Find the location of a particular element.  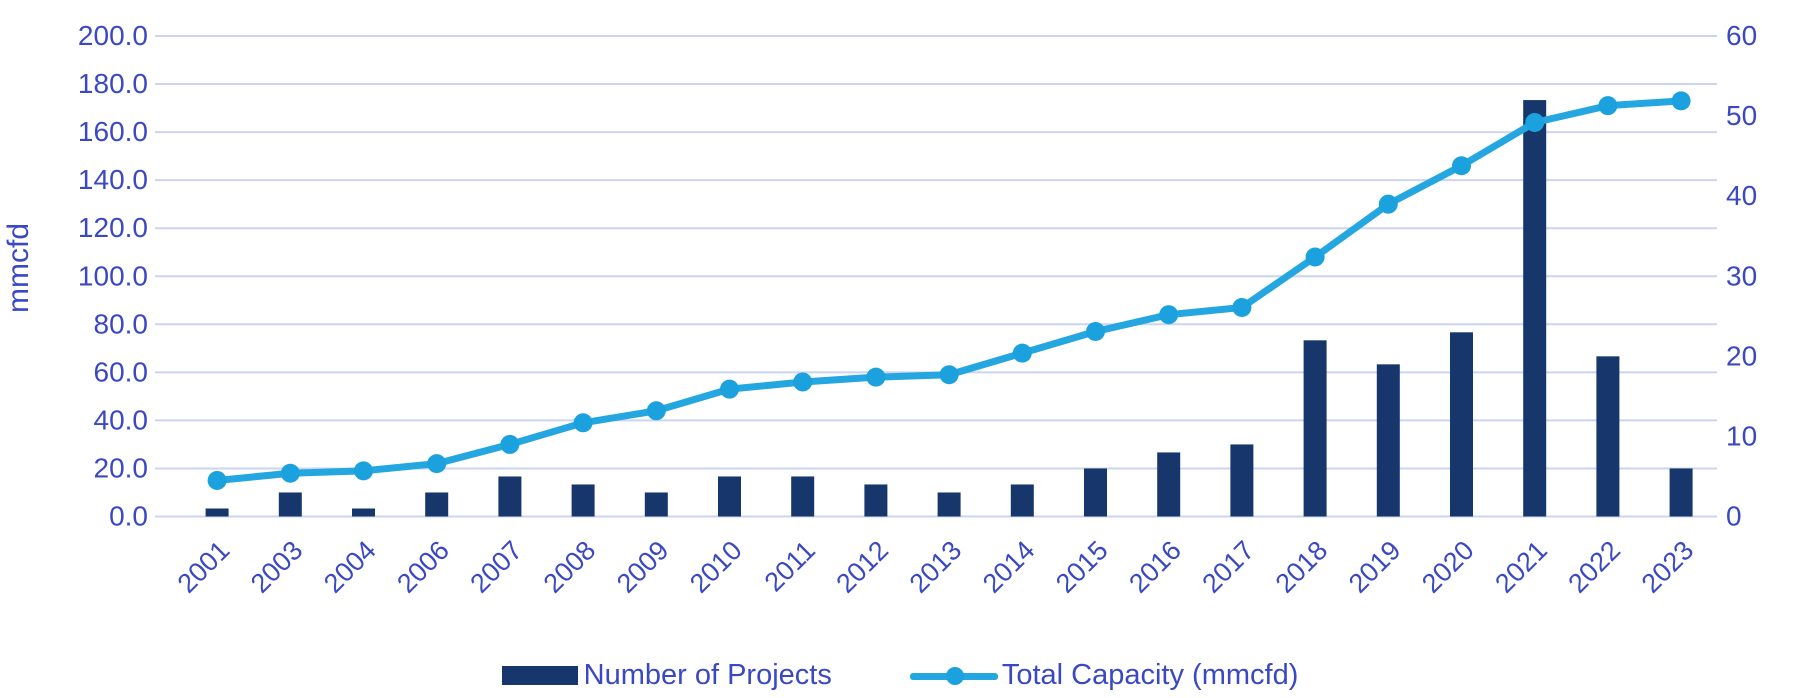

legend-label-total-capacity: Total Capacity (mmcfd) is located at coordinates (1150, 675).